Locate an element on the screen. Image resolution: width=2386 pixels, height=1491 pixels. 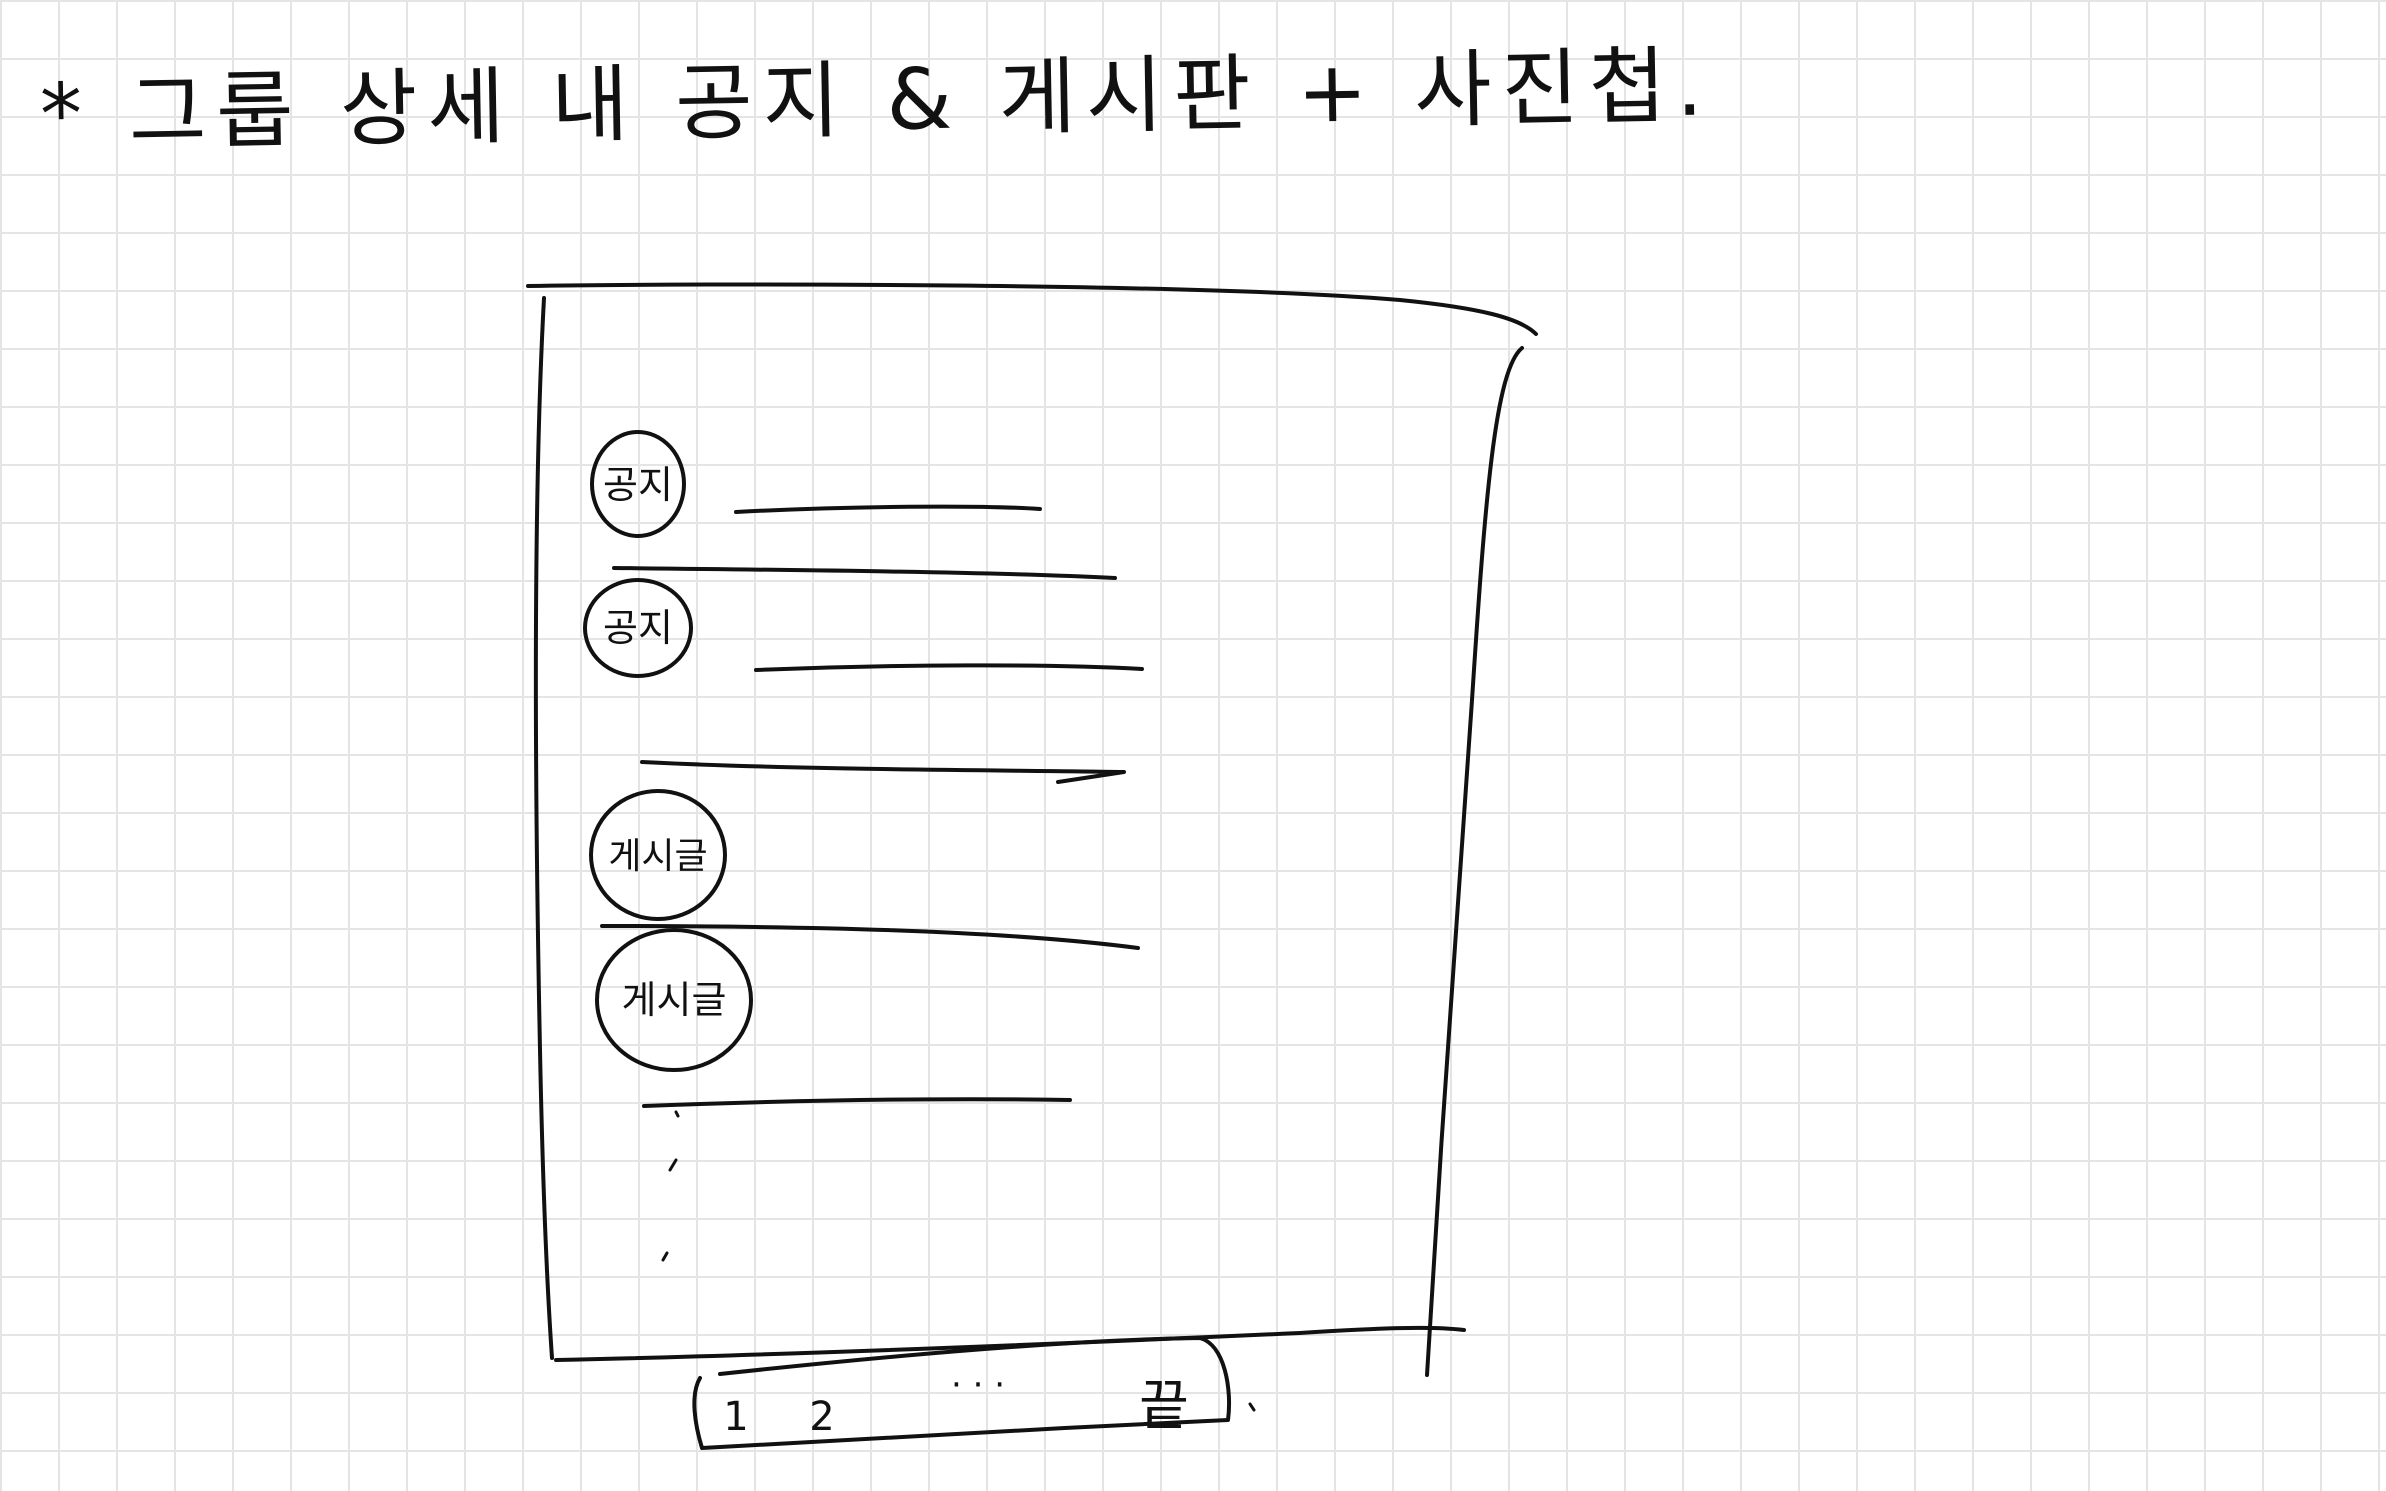
notice-2-title-line is located at coordinates (949, 667).